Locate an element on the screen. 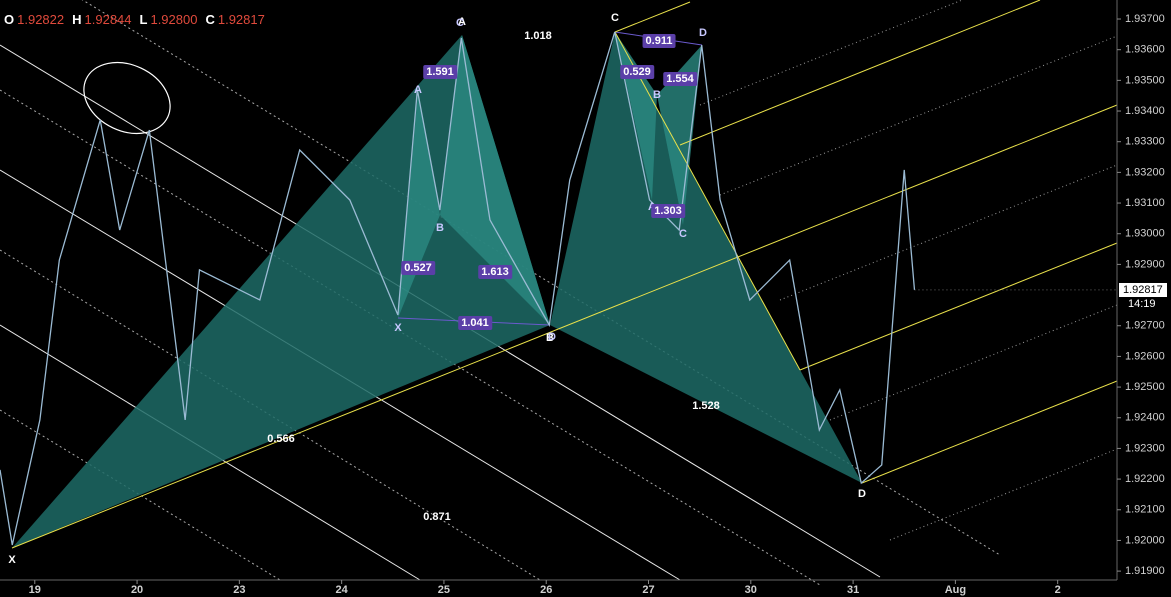 This screenshot has width=1171, height=597. ratio-label: 1.303 is located at coordinates (668, 211).